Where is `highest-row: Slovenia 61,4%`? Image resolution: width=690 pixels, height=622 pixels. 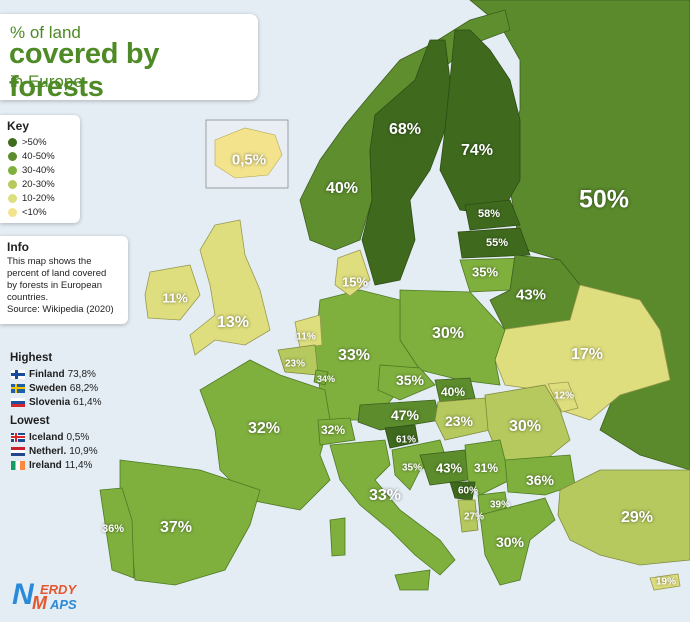 highest-row: Slovenia 61,4% is located at coordinates (56, 402).